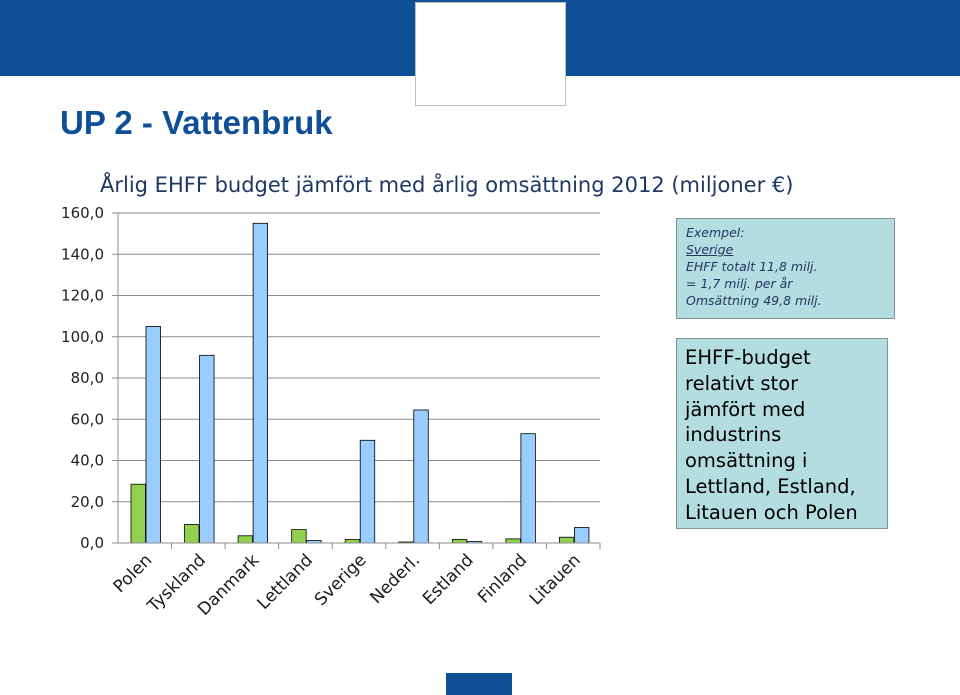 Image resolution: width=960 pixels, height=695 pixels. What do you see at coordinates (745, 409) in the screenshot?
I see `note-line: jämfört med` at bounding box center [745, 409].